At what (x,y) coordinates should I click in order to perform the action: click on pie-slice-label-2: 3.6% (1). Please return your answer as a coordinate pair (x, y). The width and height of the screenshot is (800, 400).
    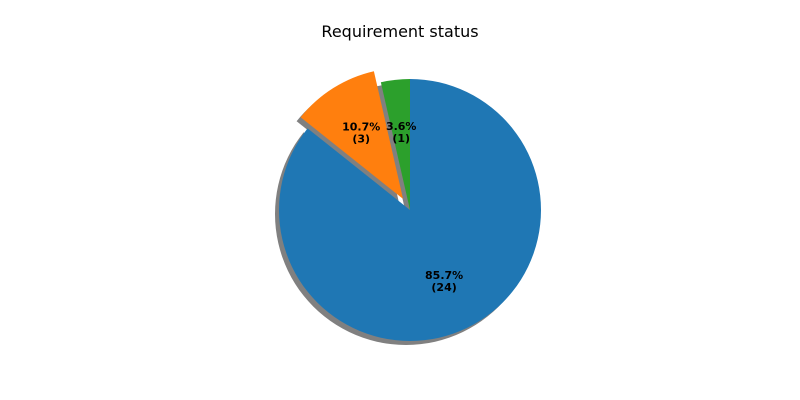
    Looking at the image, I should click on (401, 132).